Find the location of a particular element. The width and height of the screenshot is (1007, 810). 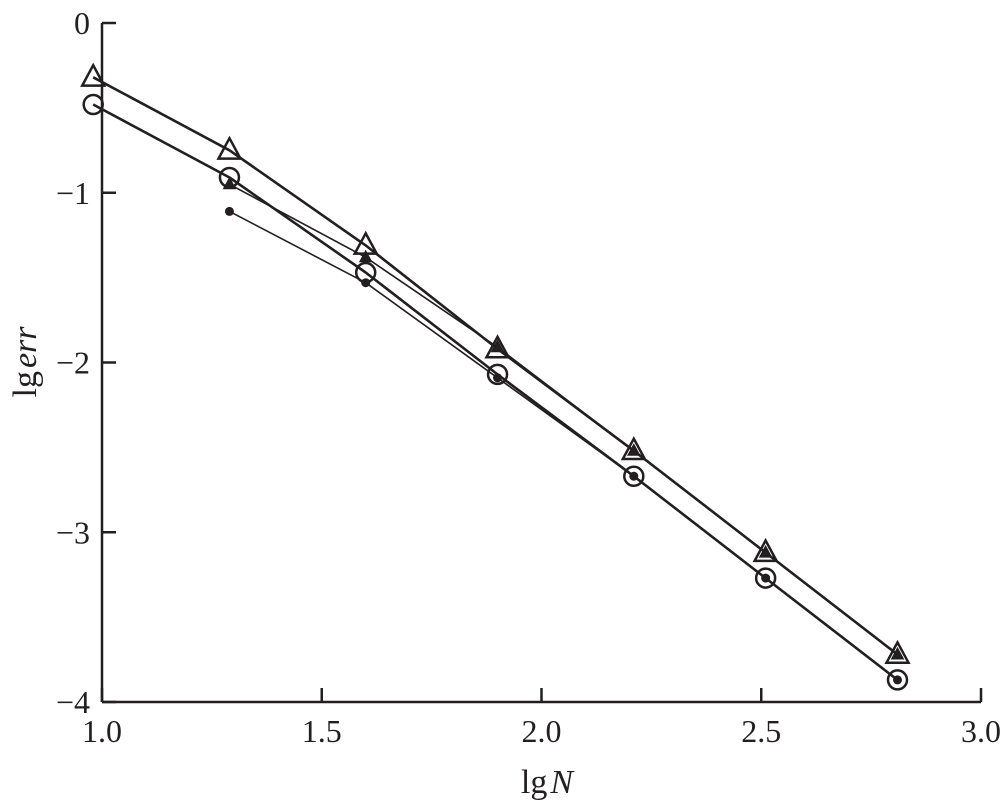

x-tick-label: 1.5 is located at coordinates (322, 731).